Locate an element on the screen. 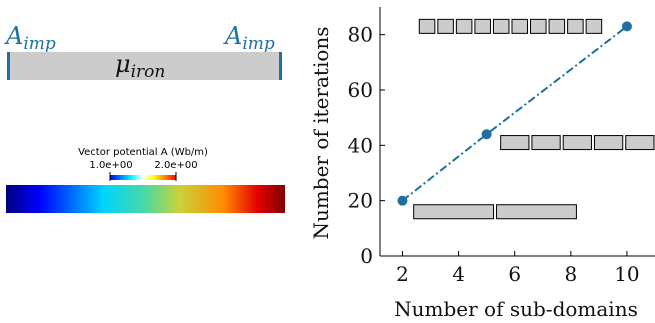 The image size is (655, 323). colorbar-max-label: 2.0e+00 is located at coordinates (175, 165).